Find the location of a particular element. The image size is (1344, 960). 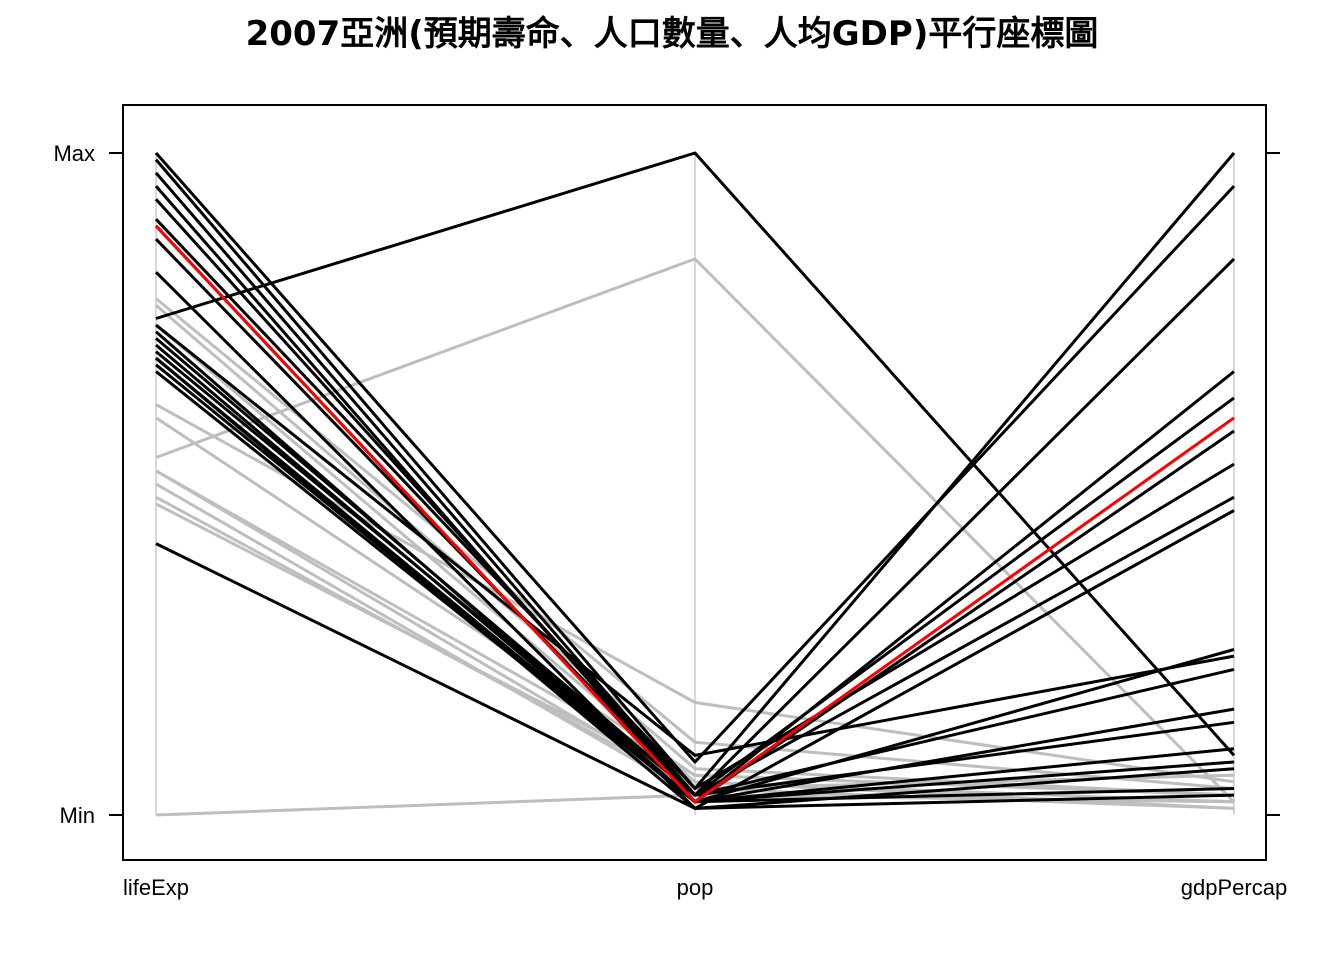

x-axis-labels: lifeExp pop gdpPercap is located at coordinates (705, 887).